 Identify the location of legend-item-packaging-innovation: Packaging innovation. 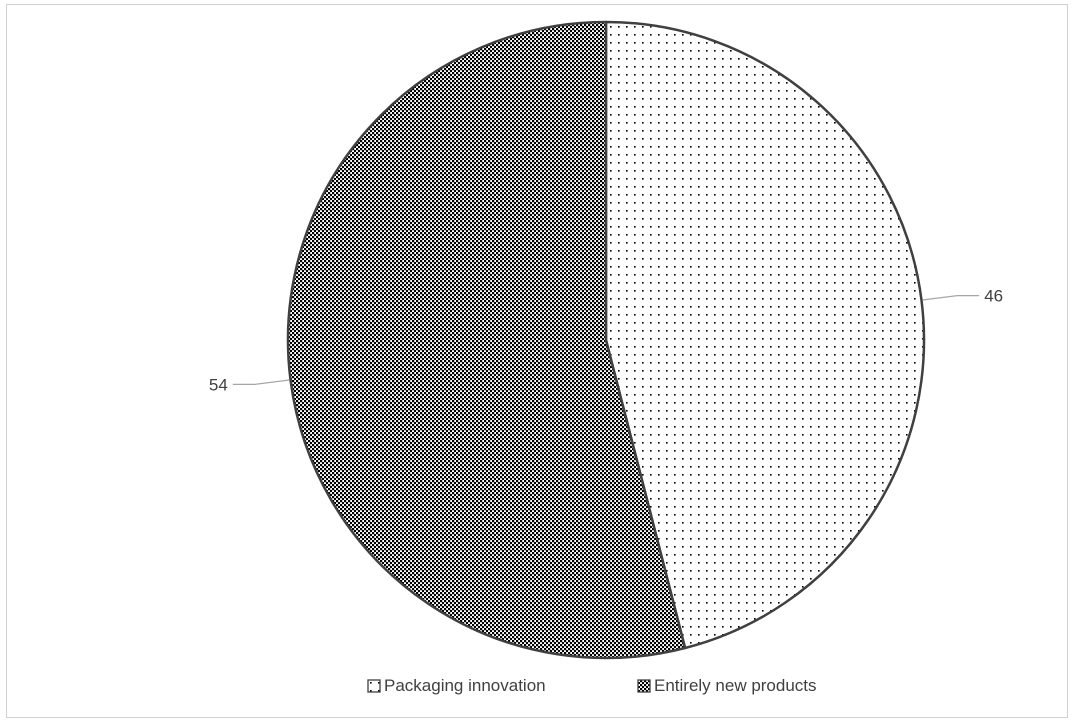
(456, 685).